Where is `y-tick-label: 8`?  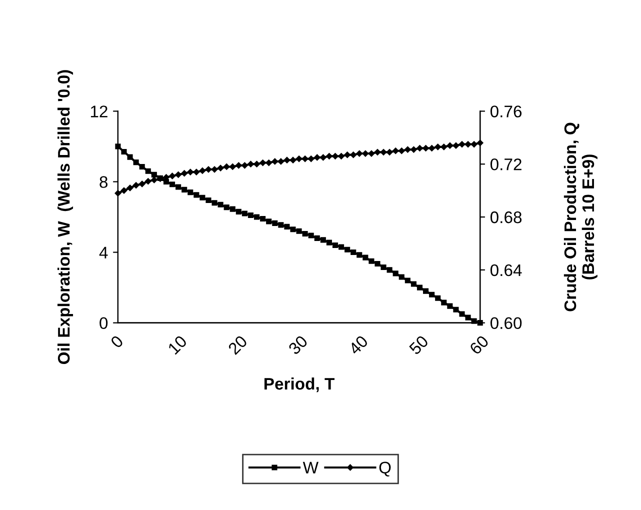 y-tick-label: 8 is located at coordinates (104, 182).